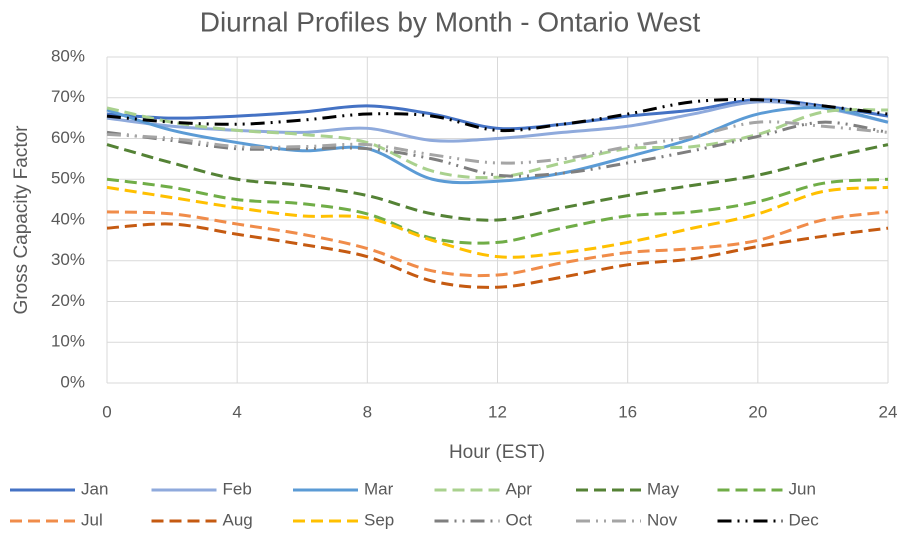 This screenshot has width=905, height=539. I want to click on y-tick-label: 10%, so click(68, 341).